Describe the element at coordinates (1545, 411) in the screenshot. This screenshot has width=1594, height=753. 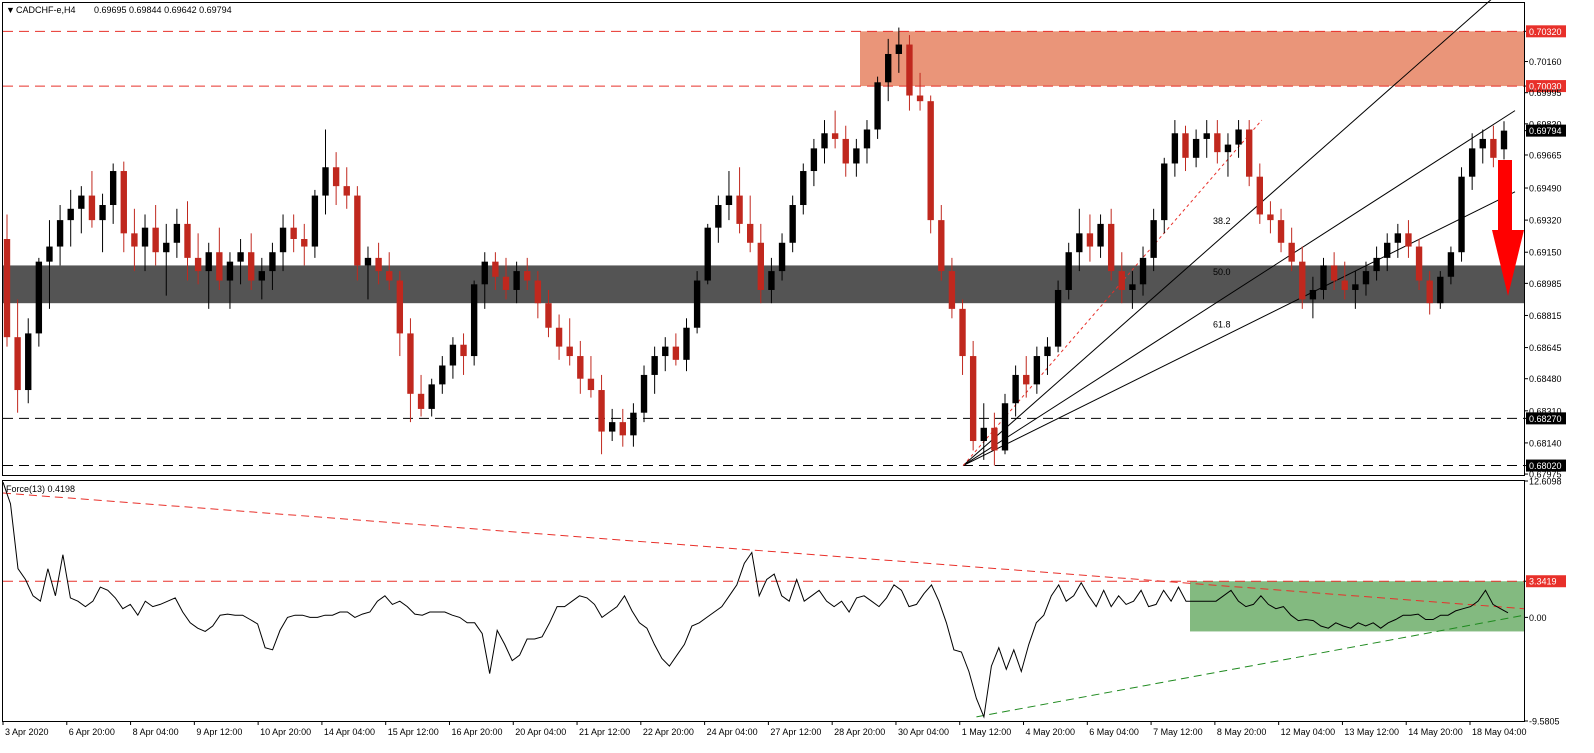
I see `price-axis-label: 0.68310` at that location.